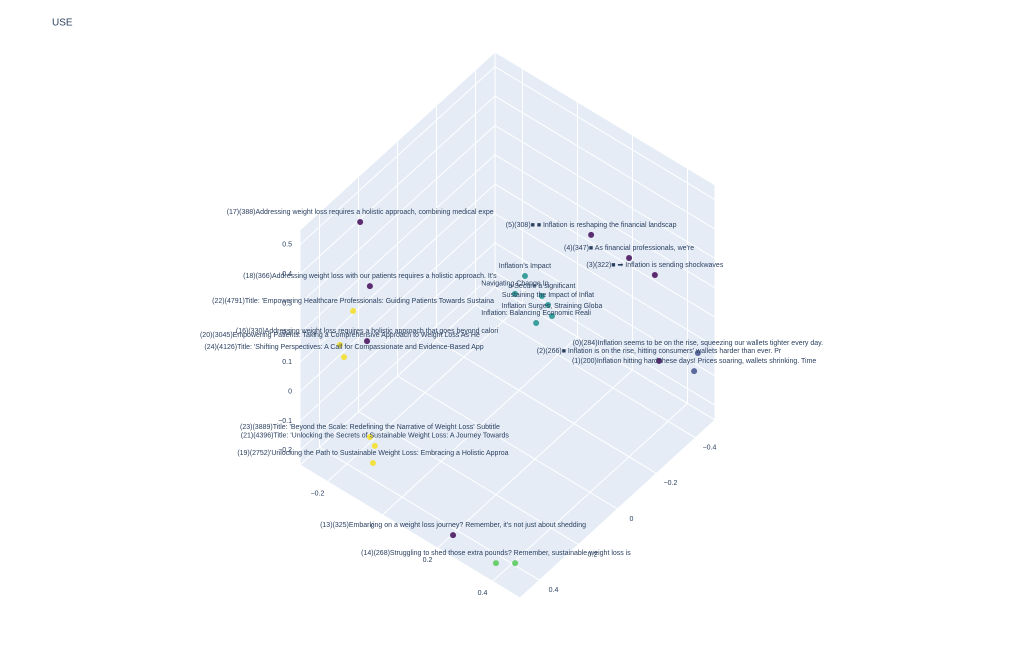 The height and width of the screenshot is (647, 1024). What do you see at coordinates (554, 590) in the screenshot?
I see `y-tick-label: 0.4` at bounding box center [554, 590].